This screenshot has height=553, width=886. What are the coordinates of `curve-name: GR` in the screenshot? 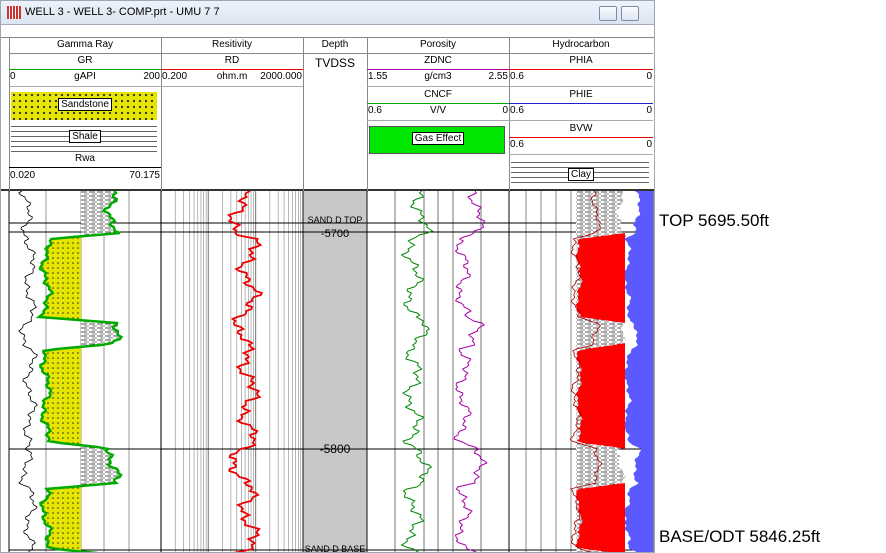 It's located at (85, 60).